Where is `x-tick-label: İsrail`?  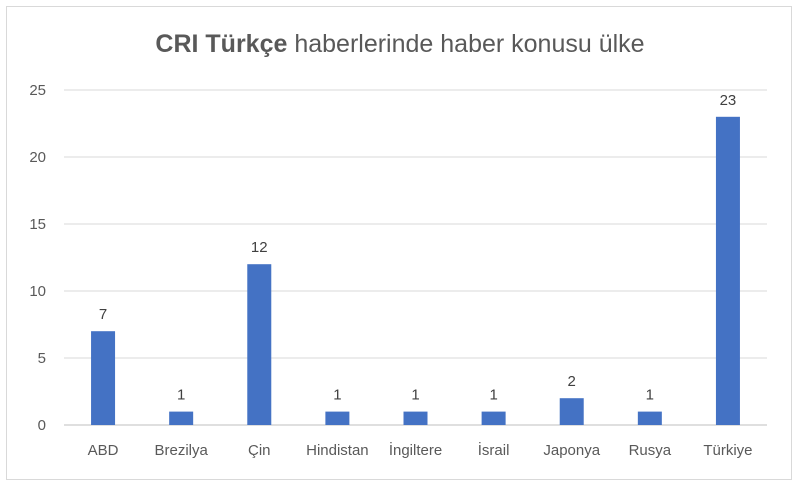
x-tick-label: İsrail is located at coordinates (494, 450).